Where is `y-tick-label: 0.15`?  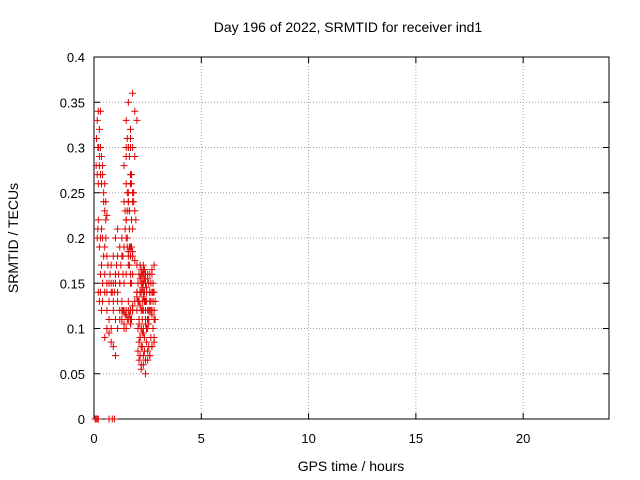 y-tick-label: 0.15 is located at coordinates (72, 283).